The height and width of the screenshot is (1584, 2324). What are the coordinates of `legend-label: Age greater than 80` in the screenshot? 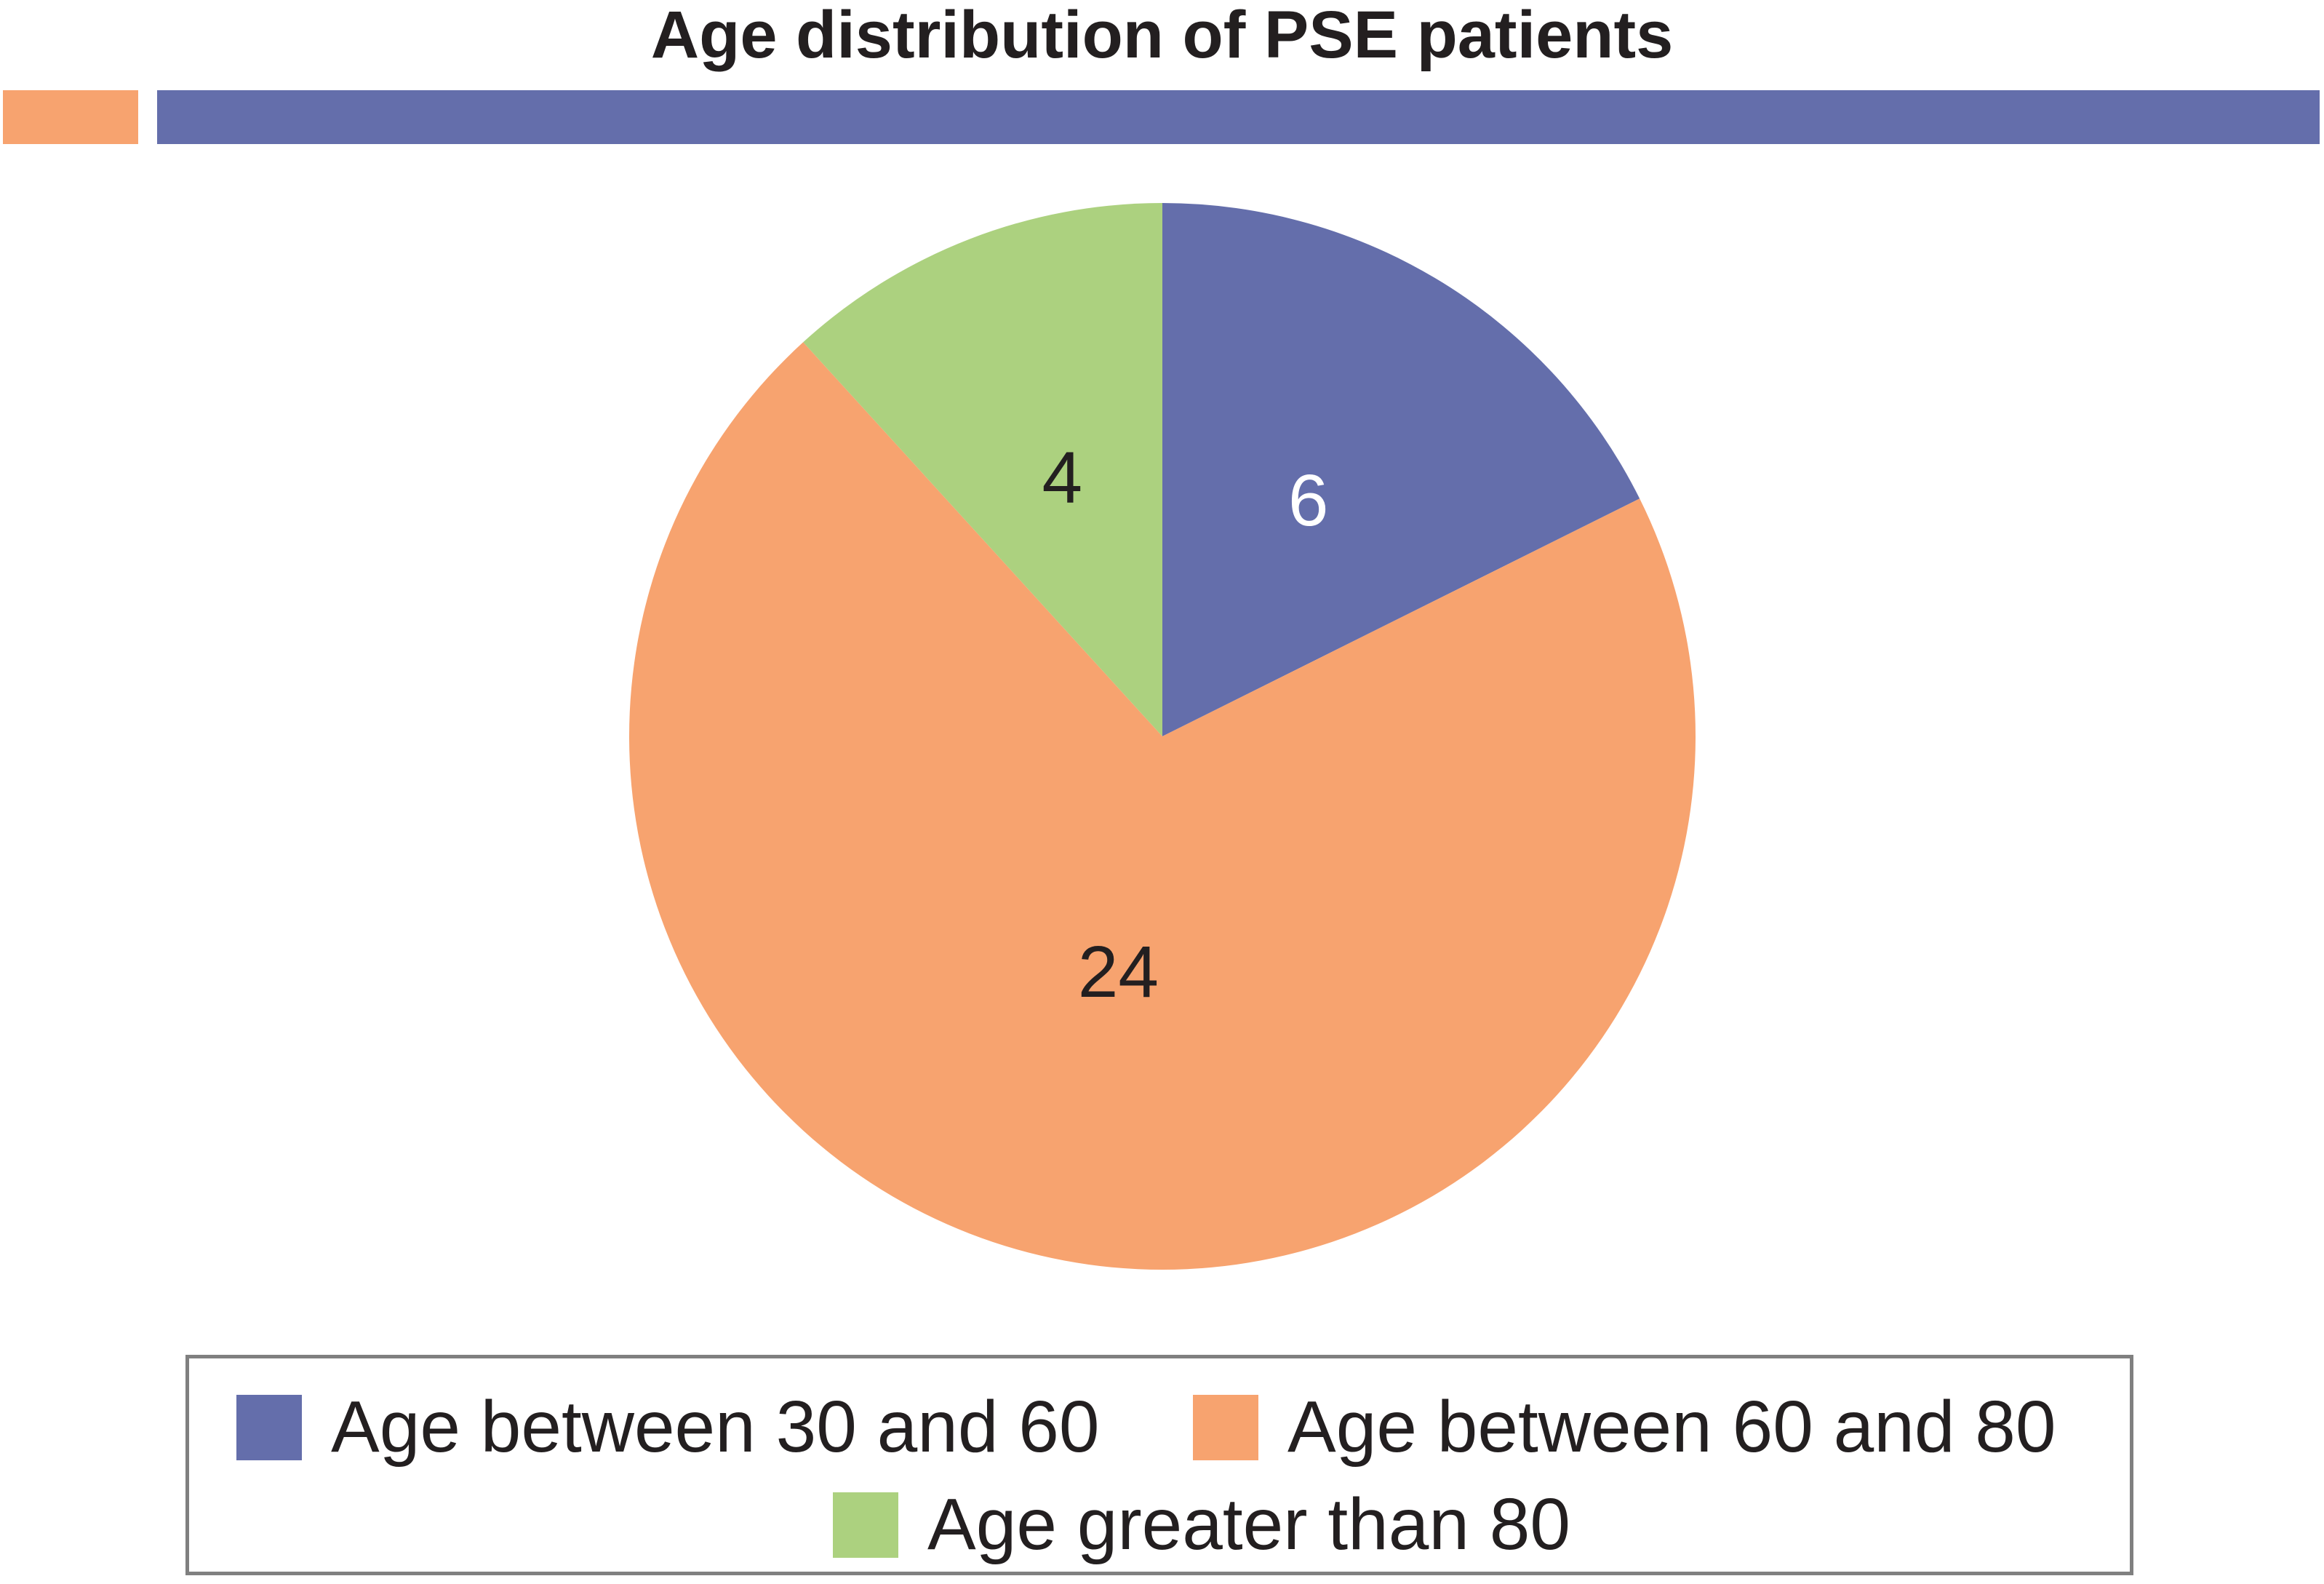 It's located at (1248, 1524).